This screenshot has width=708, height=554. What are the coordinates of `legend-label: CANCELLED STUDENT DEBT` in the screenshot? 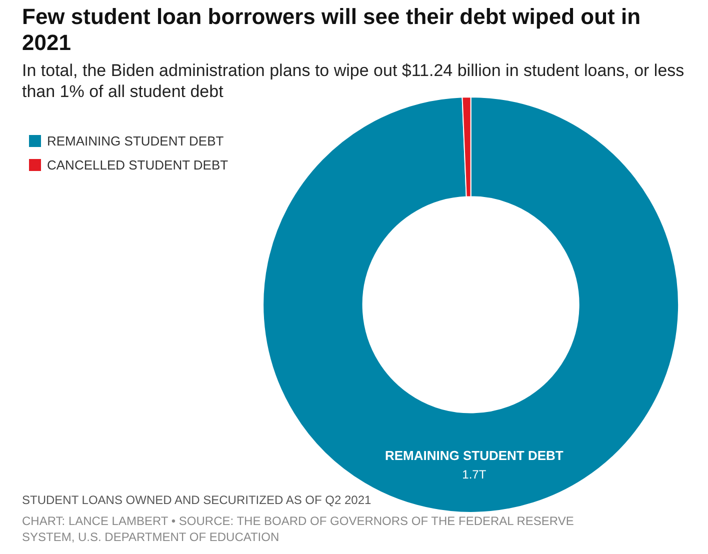 It's located at (137, 165).